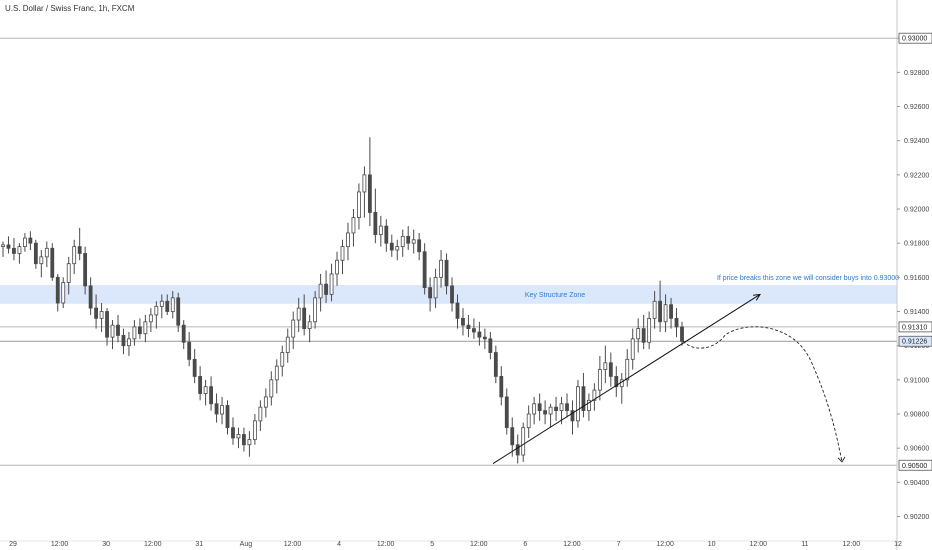  I want to click on key-structure-zone, so click(448, 294).